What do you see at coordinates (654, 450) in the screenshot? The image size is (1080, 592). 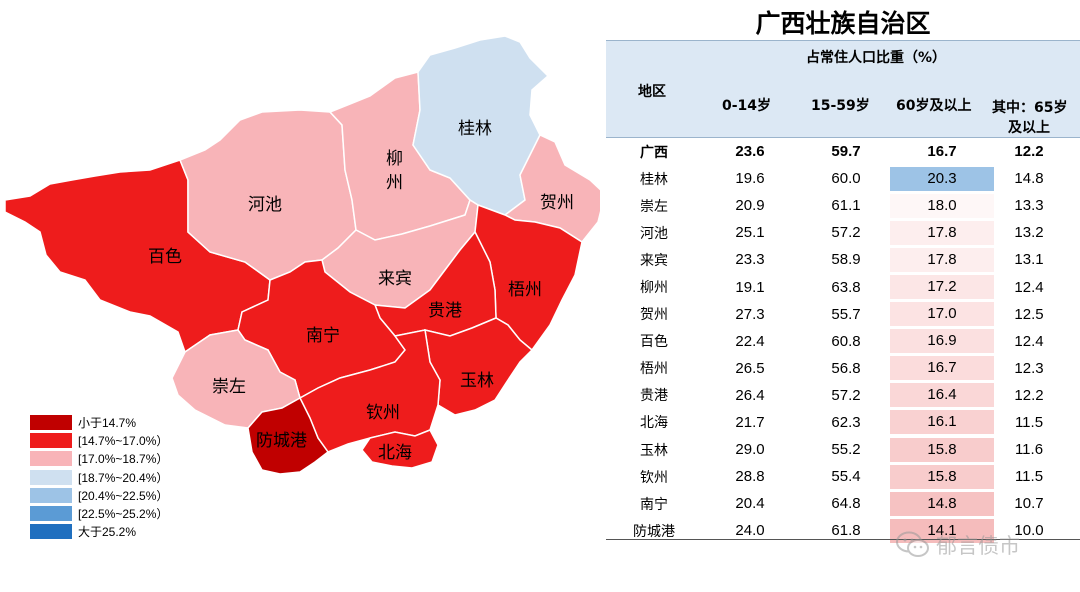 I see `cell-area: 玉林` at bounding box center [654, 450].